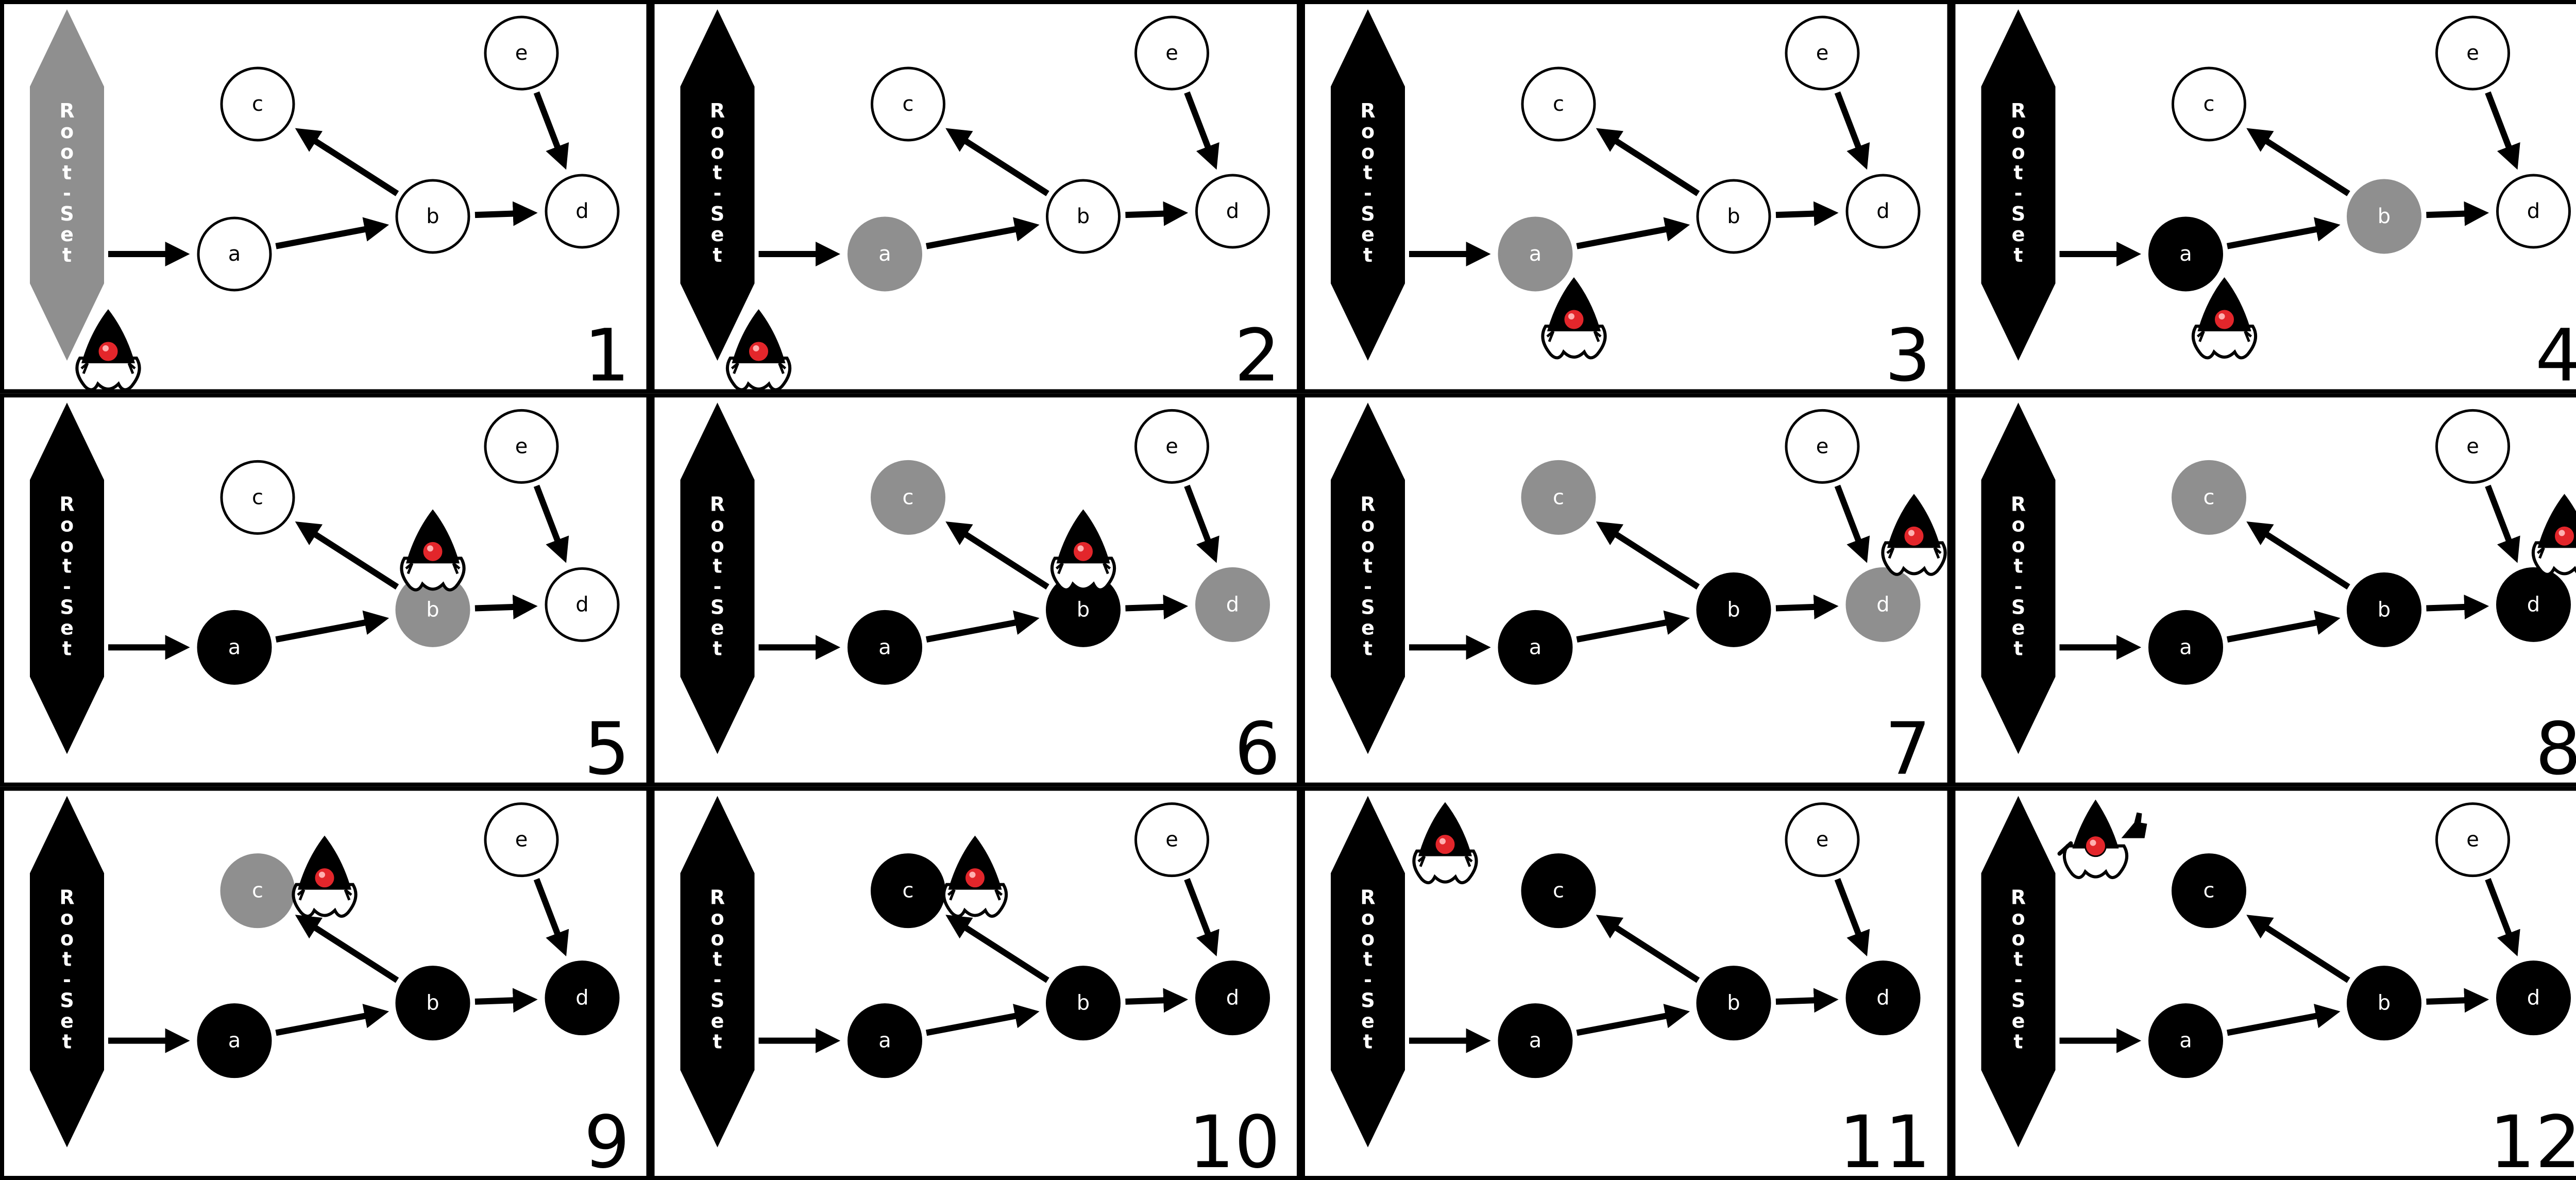 The width and height of the screenshot is (2576, 1180). I want to click on panel-number: 8, so click(2555, 749).